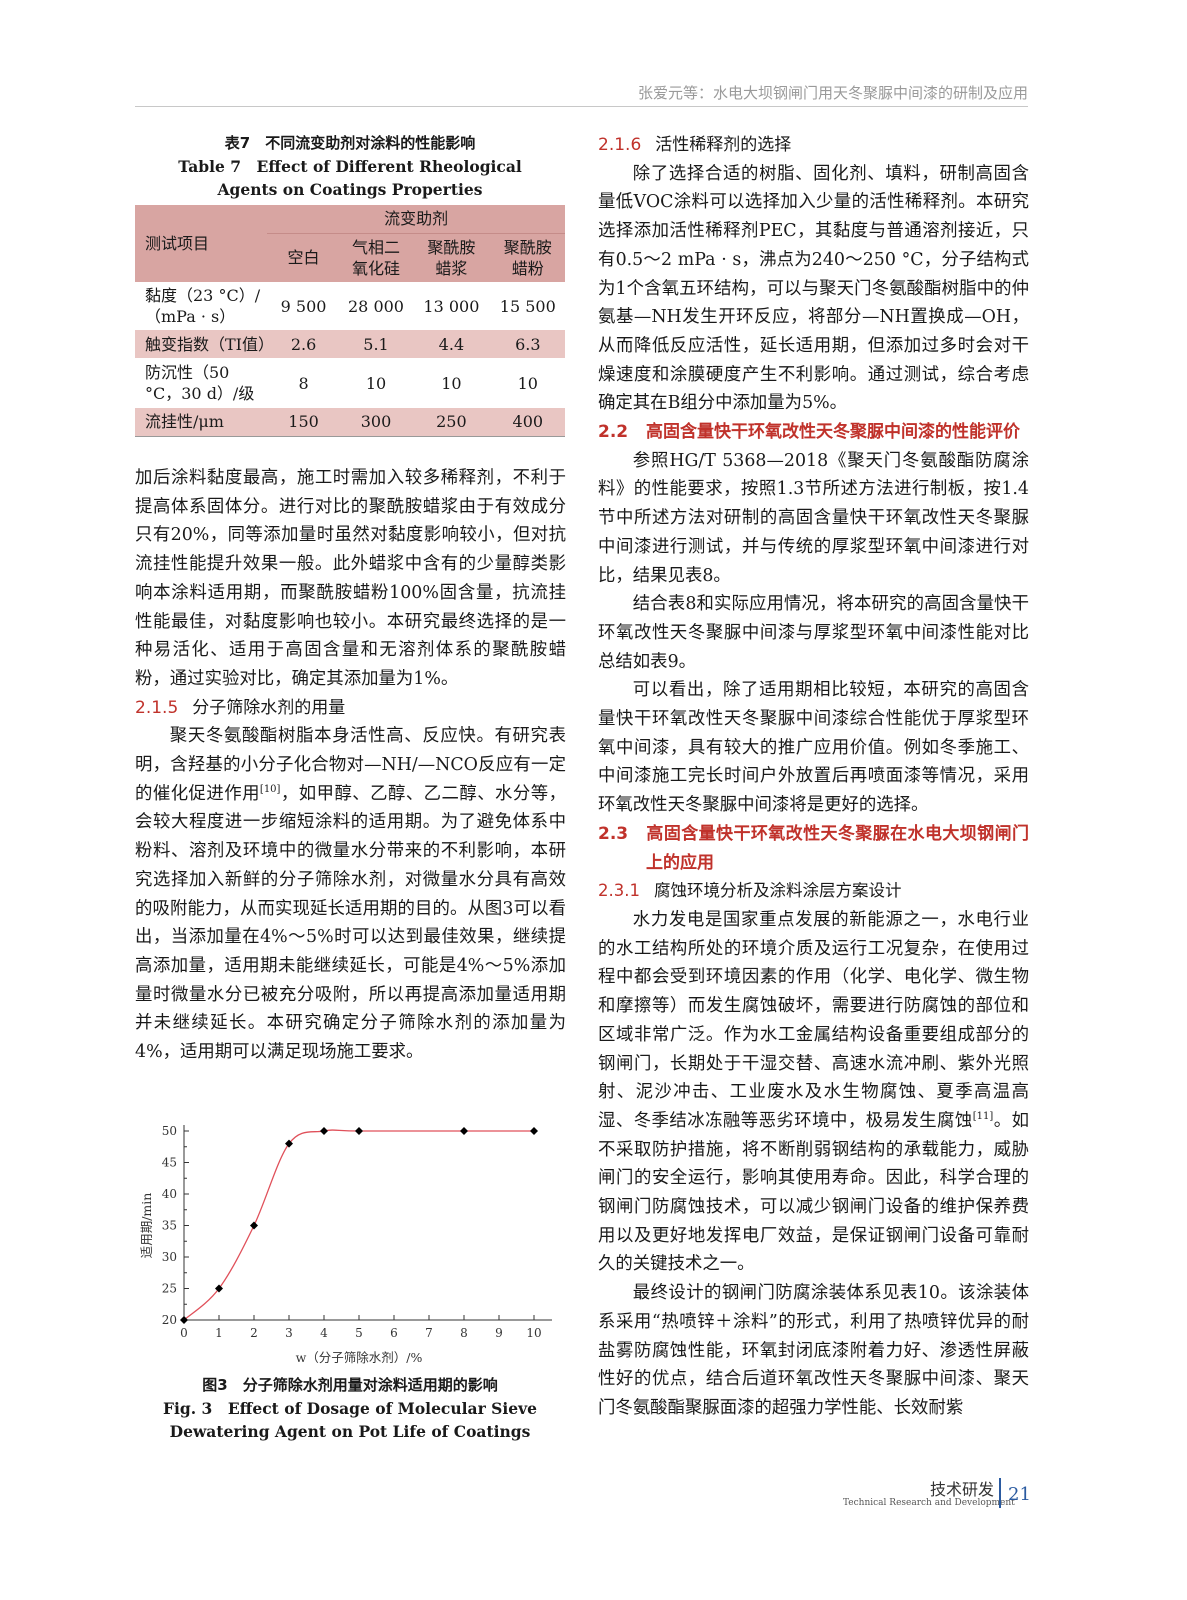 Image resolution: width=1187 pixels, height=1600 pixels. What do you see at coordinates (169, 1194) in the screenshot?
I see `y-tick-label: 40` at bounding box center [169, 1194].